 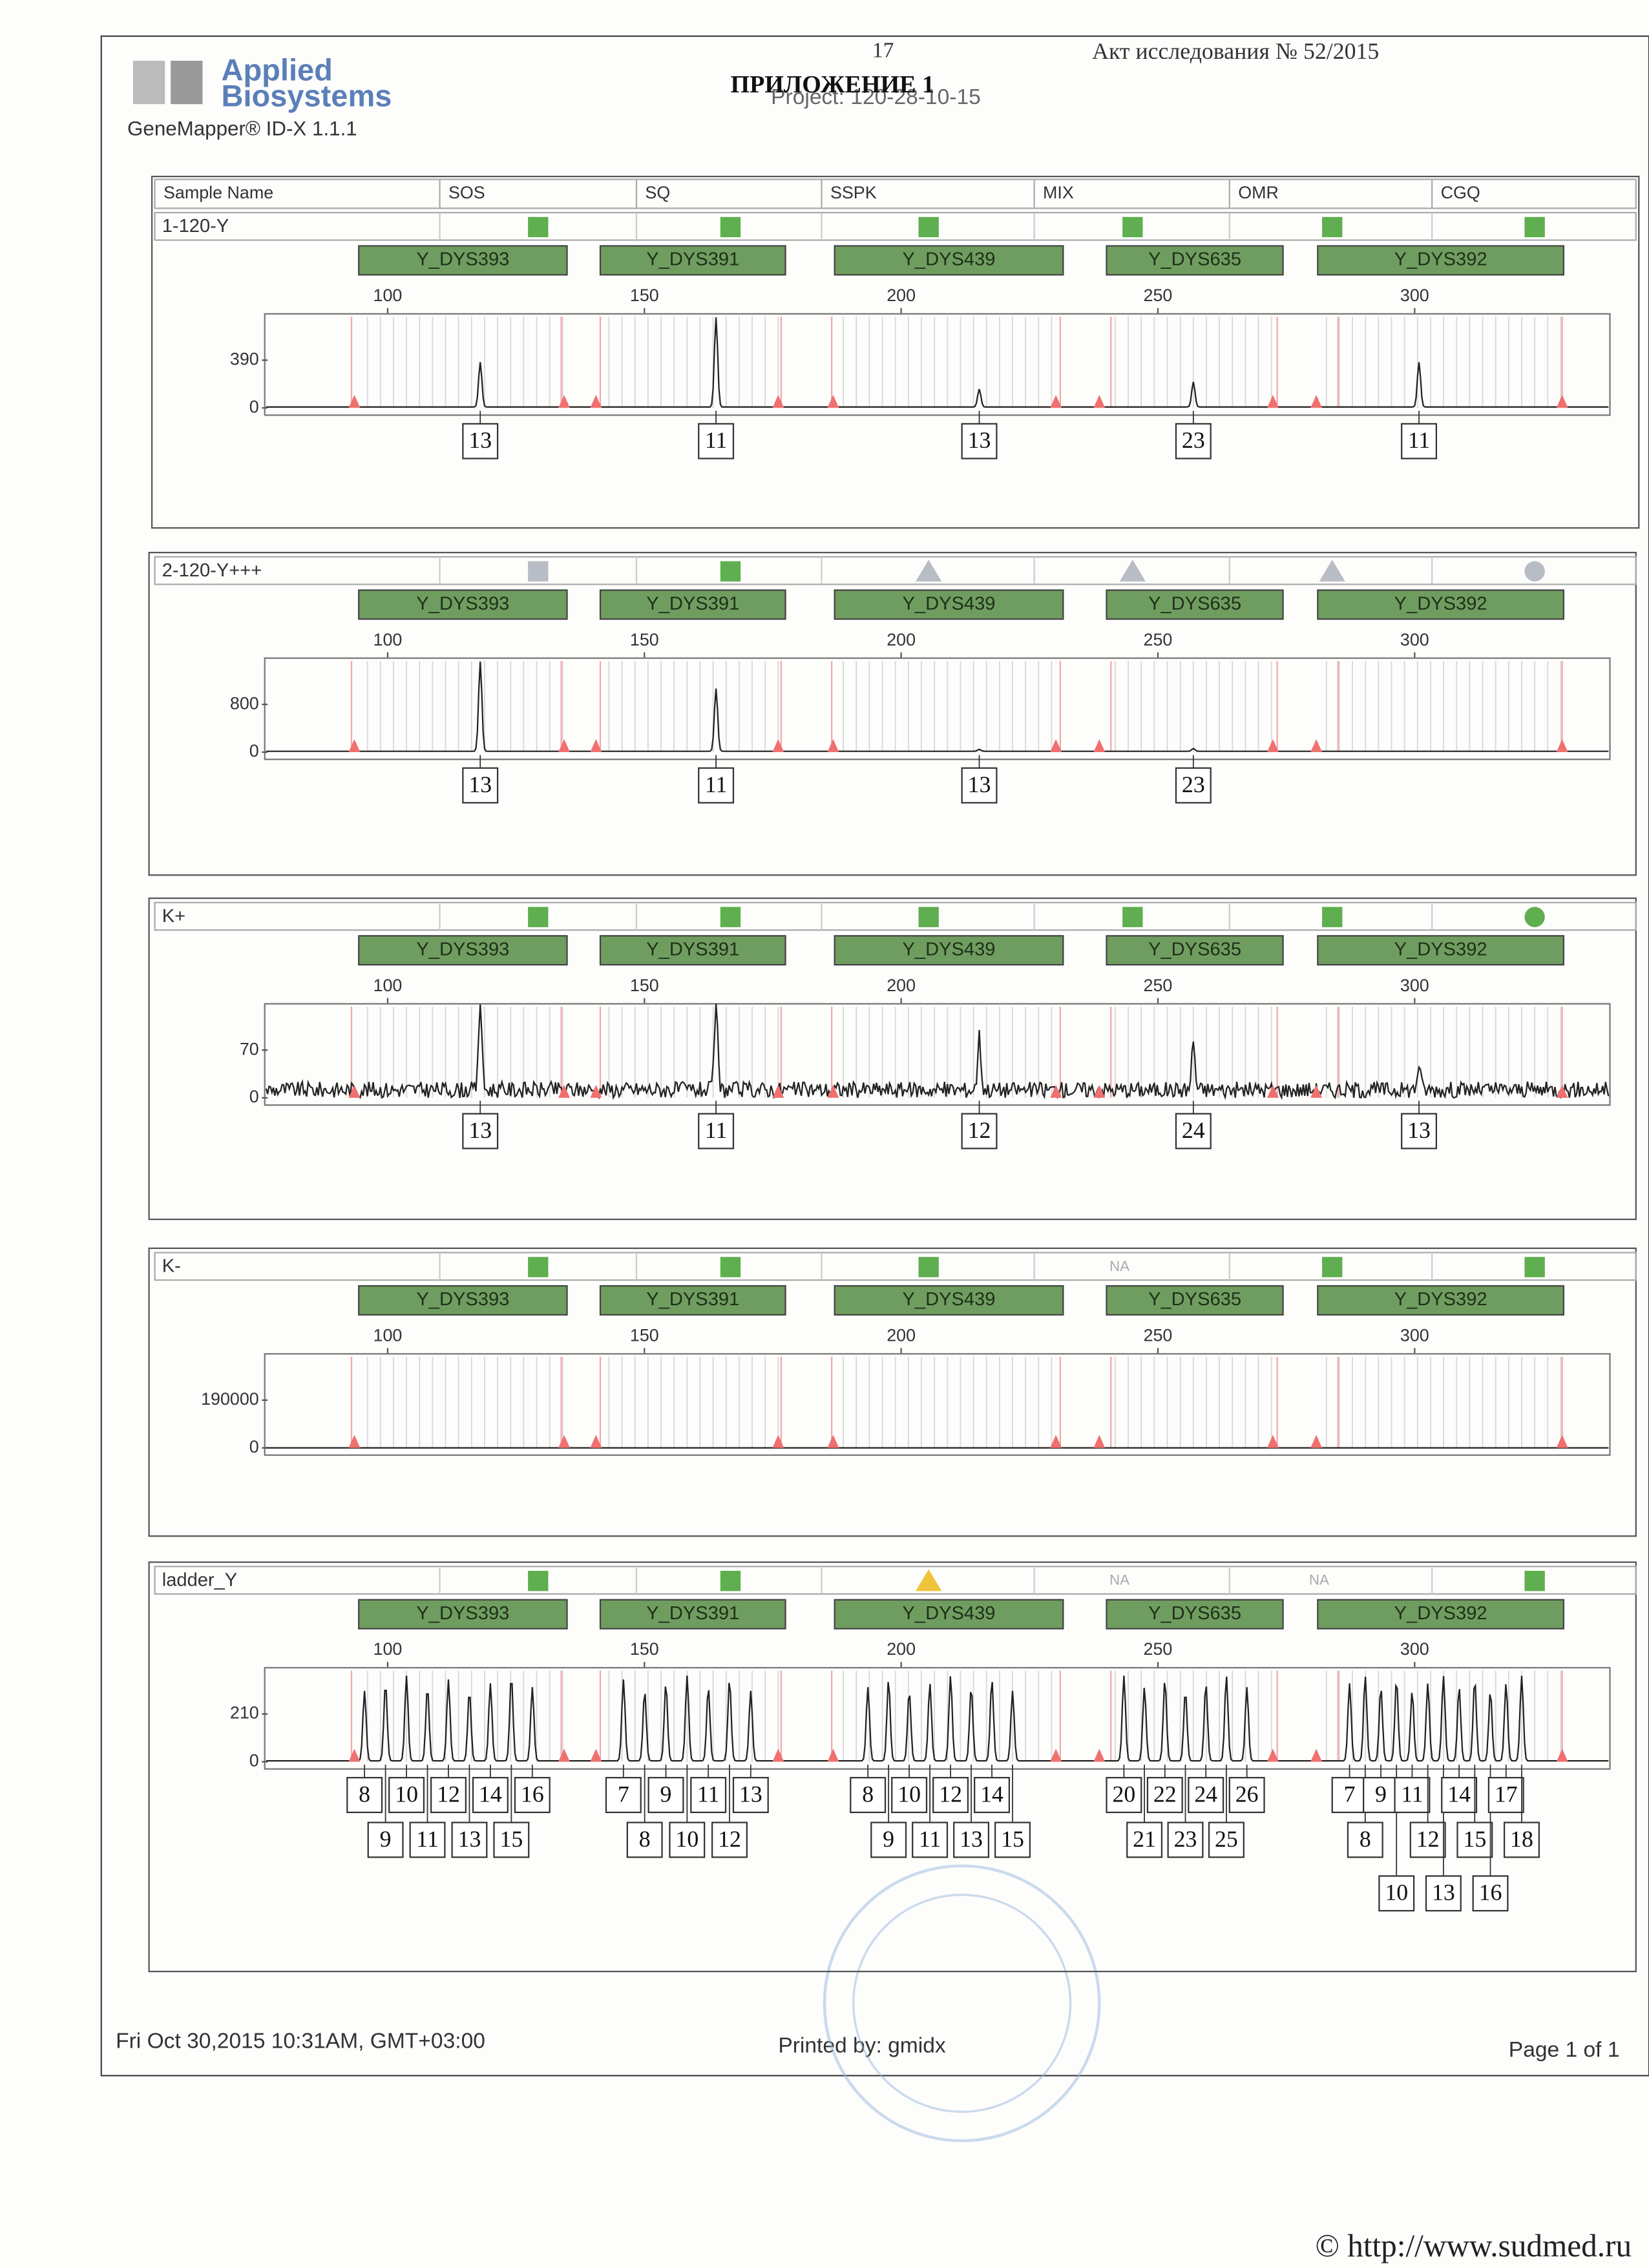 I want to click on size-tick-label: 100, so click(x=388, y=639).